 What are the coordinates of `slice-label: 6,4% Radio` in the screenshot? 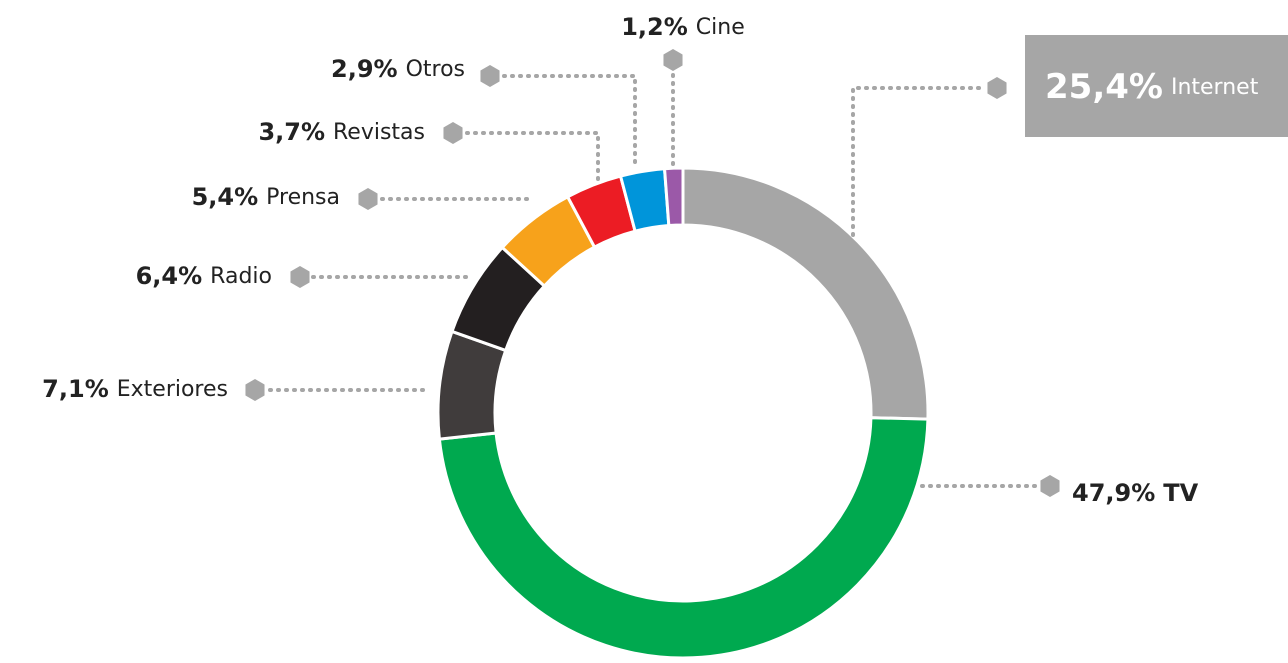 It's located at (204, 276).